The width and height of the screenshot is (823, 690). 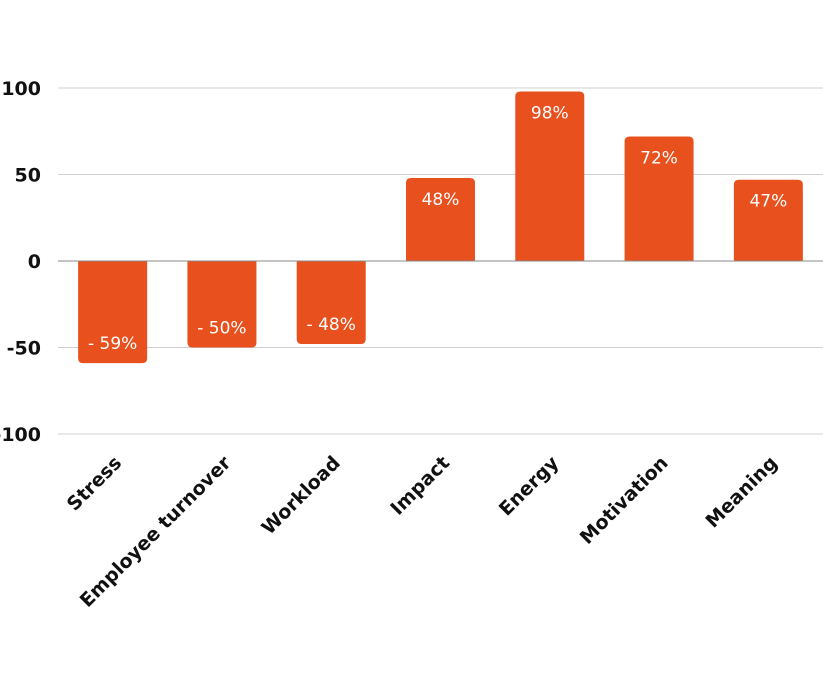 What do you see at coordinates (20, 262) in the screenshot?
I see `y-axis-ticks: 100 50 0 -50 -100` at bounding box center [20, 262].